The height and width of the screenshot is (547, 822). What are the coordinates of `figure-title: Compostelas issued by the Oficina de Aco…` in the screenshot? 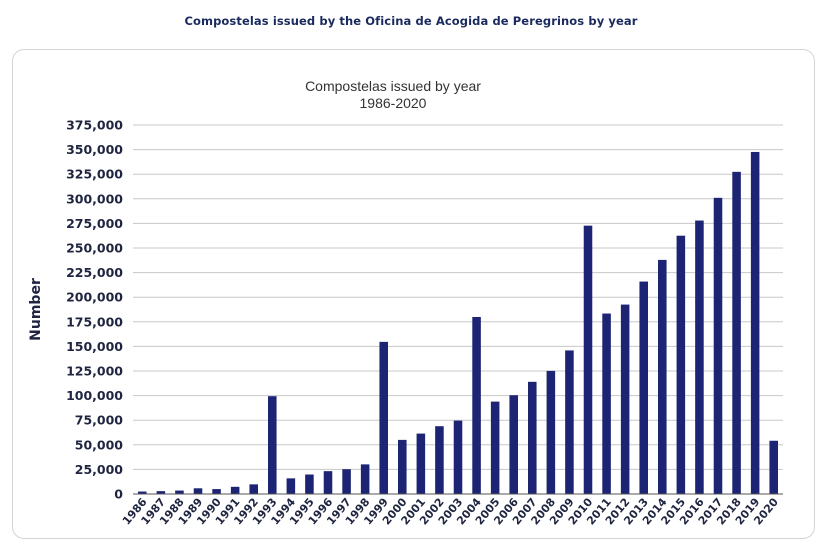 It's located at (411, 21).